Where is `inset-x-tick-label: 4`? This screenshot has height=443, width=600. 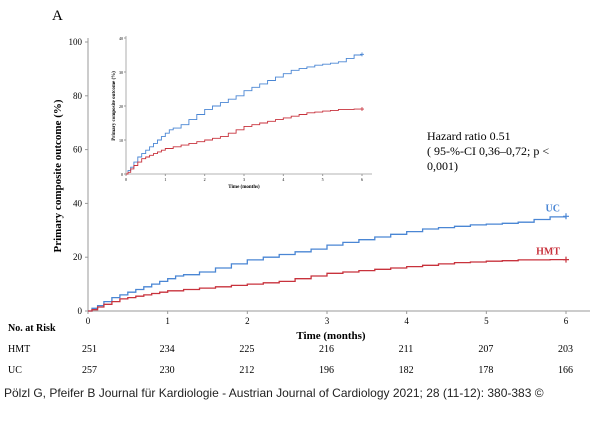 inset-x-tick-label: 4 is located at coordinates (283, 179).